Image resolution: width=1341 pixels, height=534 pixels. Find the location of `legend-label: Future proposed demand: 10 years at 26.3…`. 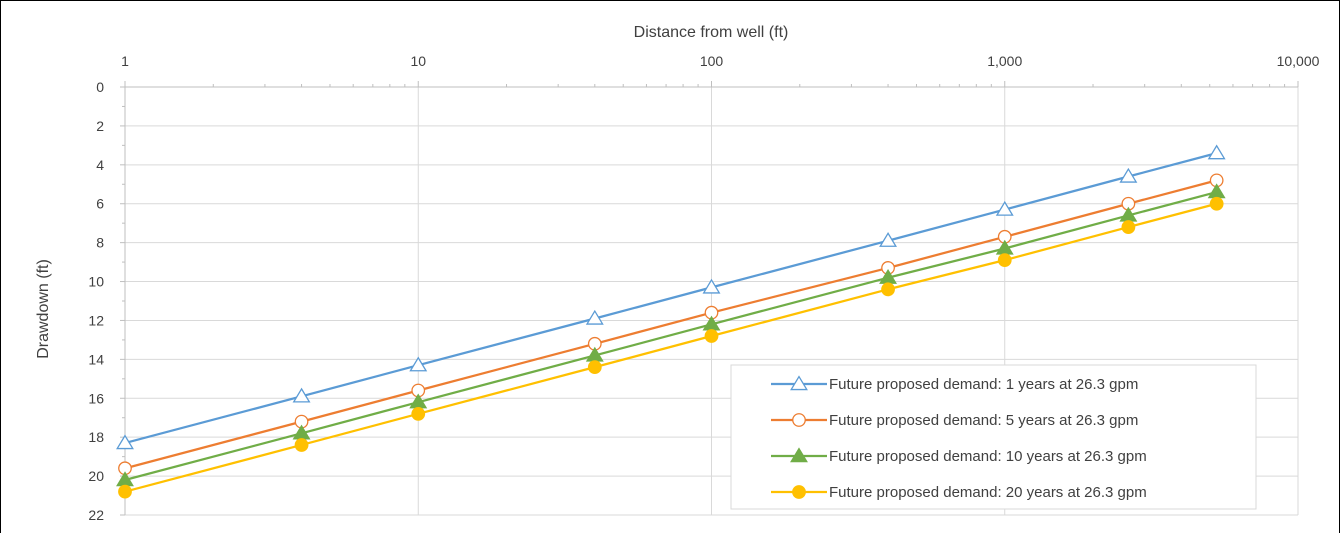

legend-label: Future proposed demand: 10 years at 26.3… is located at coordinates (988, 456).